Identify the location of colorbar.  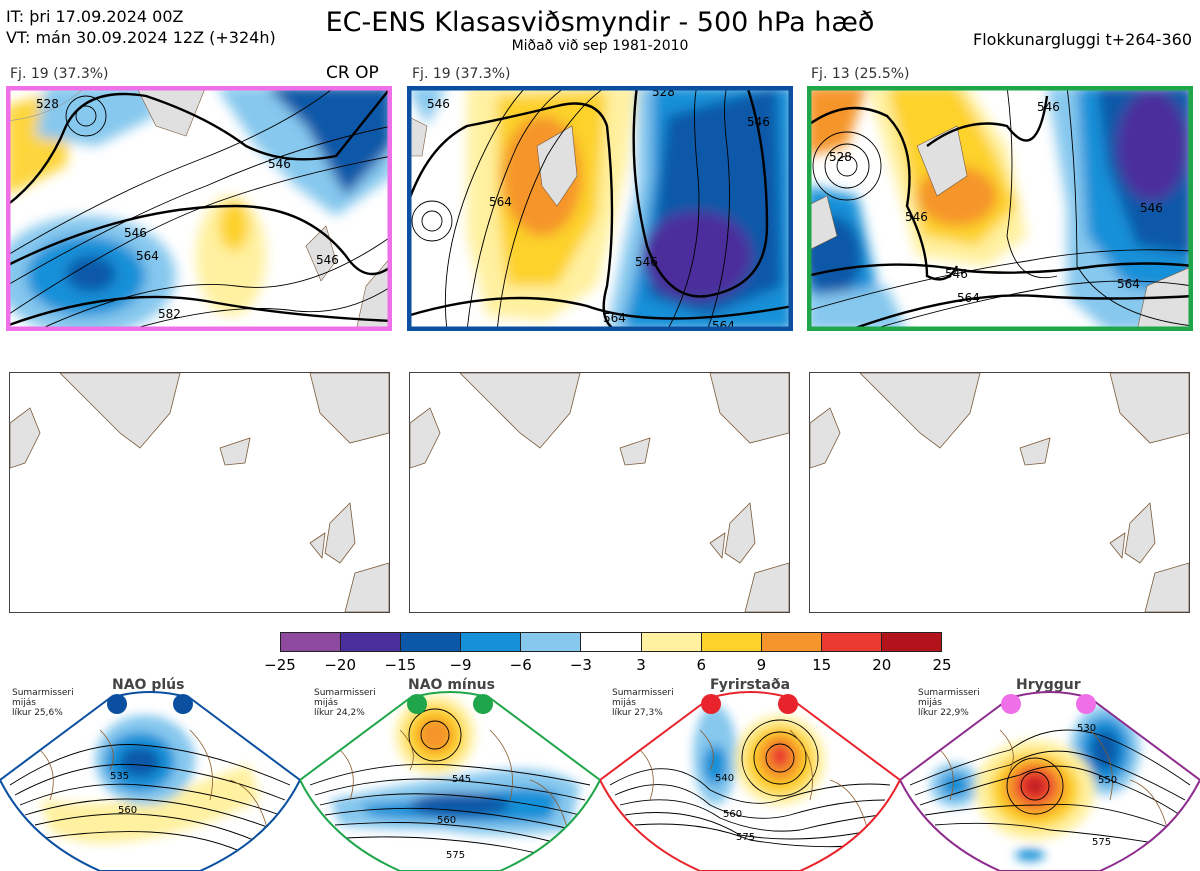
(611, 642).